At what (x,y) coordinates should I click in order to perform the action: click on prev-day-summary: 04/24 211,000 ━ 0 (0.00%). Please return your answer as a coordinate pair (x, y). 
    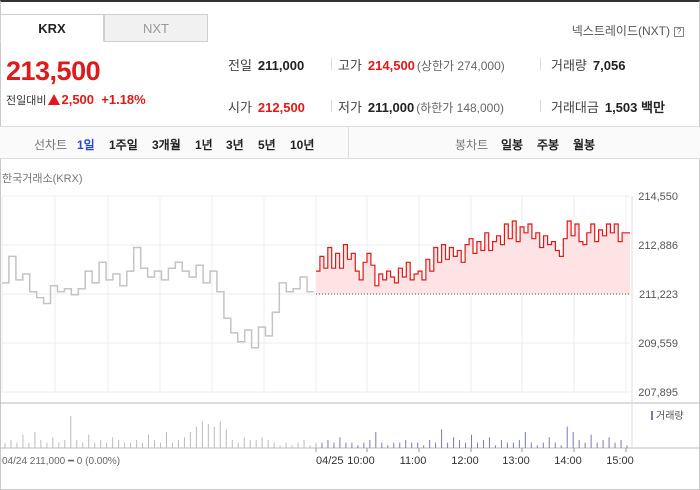
    Looking at the image, I should click on (61, 461).